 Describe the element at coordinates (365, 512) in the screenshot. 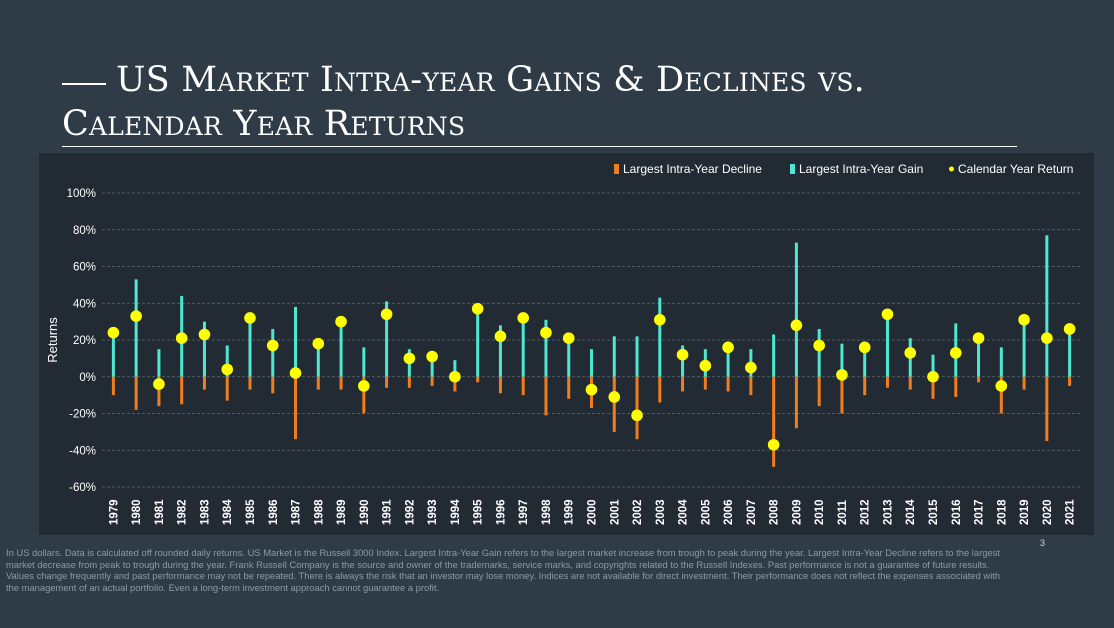

I see `x-tick-label: 1990` at that location.